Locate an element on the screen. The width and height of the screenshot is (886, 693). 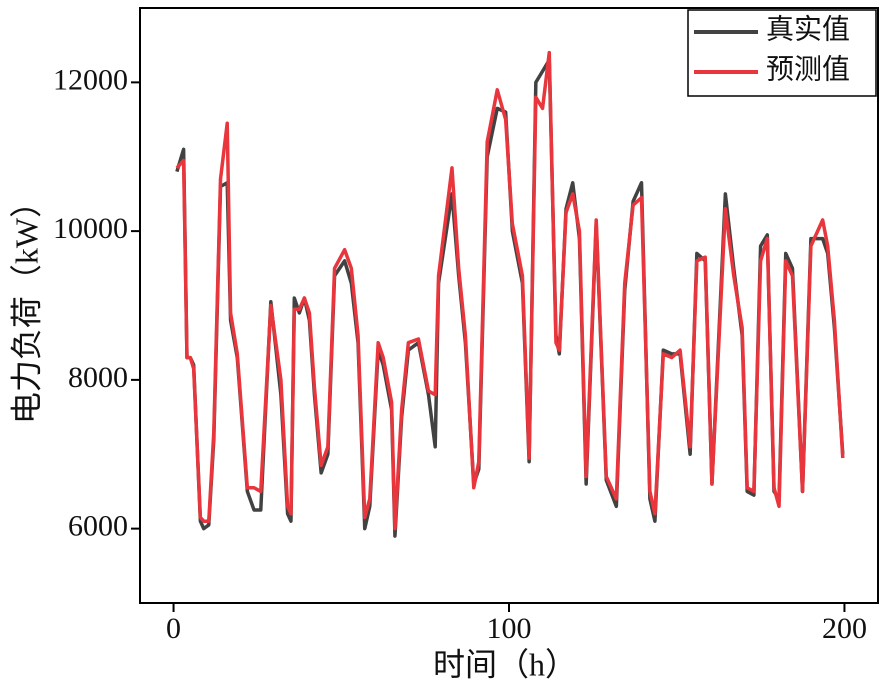
y-tick-label: 12000 is located at coordinates (90, 79).